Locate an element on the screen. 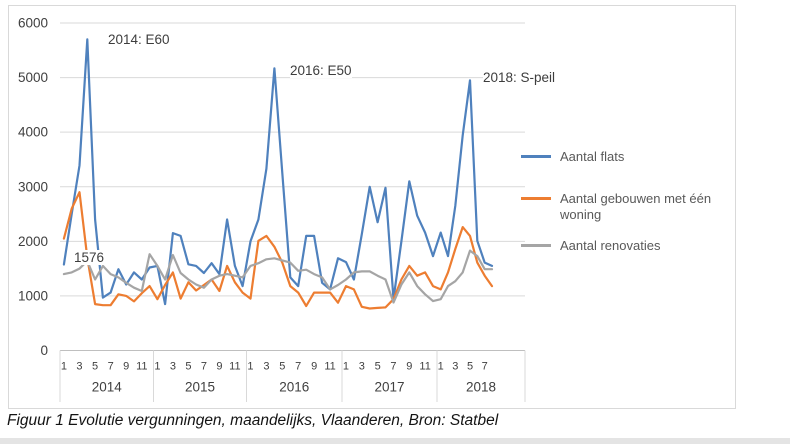 The image size is (790, 444). month-tick-2017-11: 11 is located at coordinates (424, 367).